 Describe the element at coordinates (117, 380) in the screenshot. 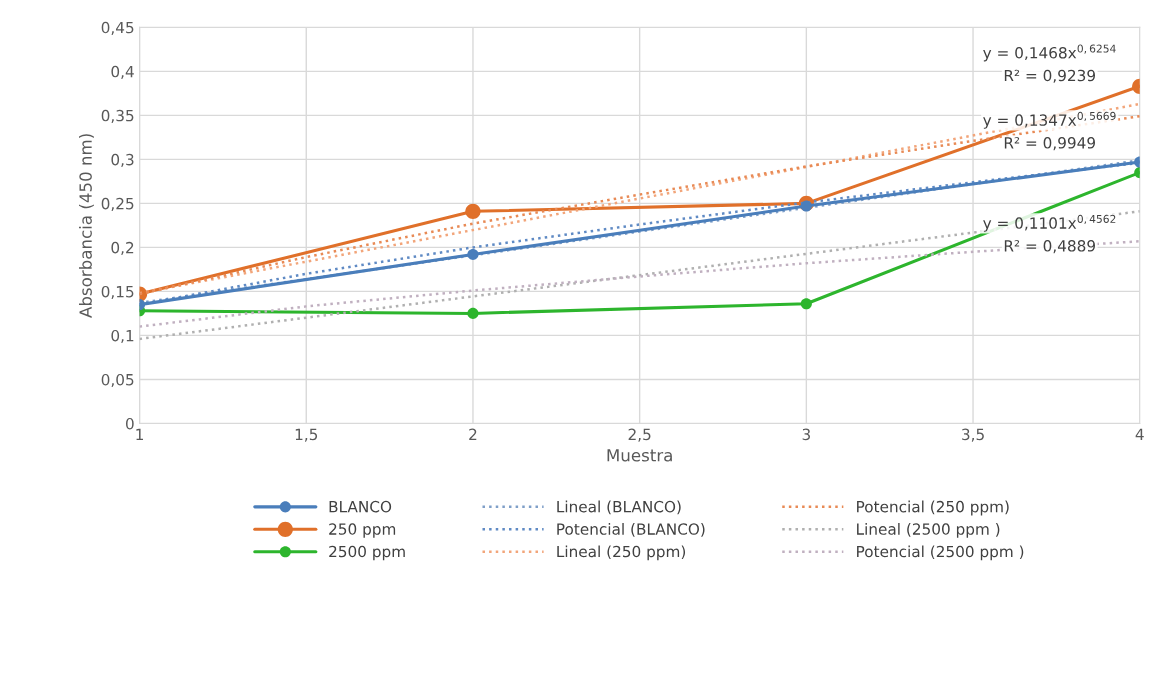

I see `y-tick-label: 0,05` at that location.